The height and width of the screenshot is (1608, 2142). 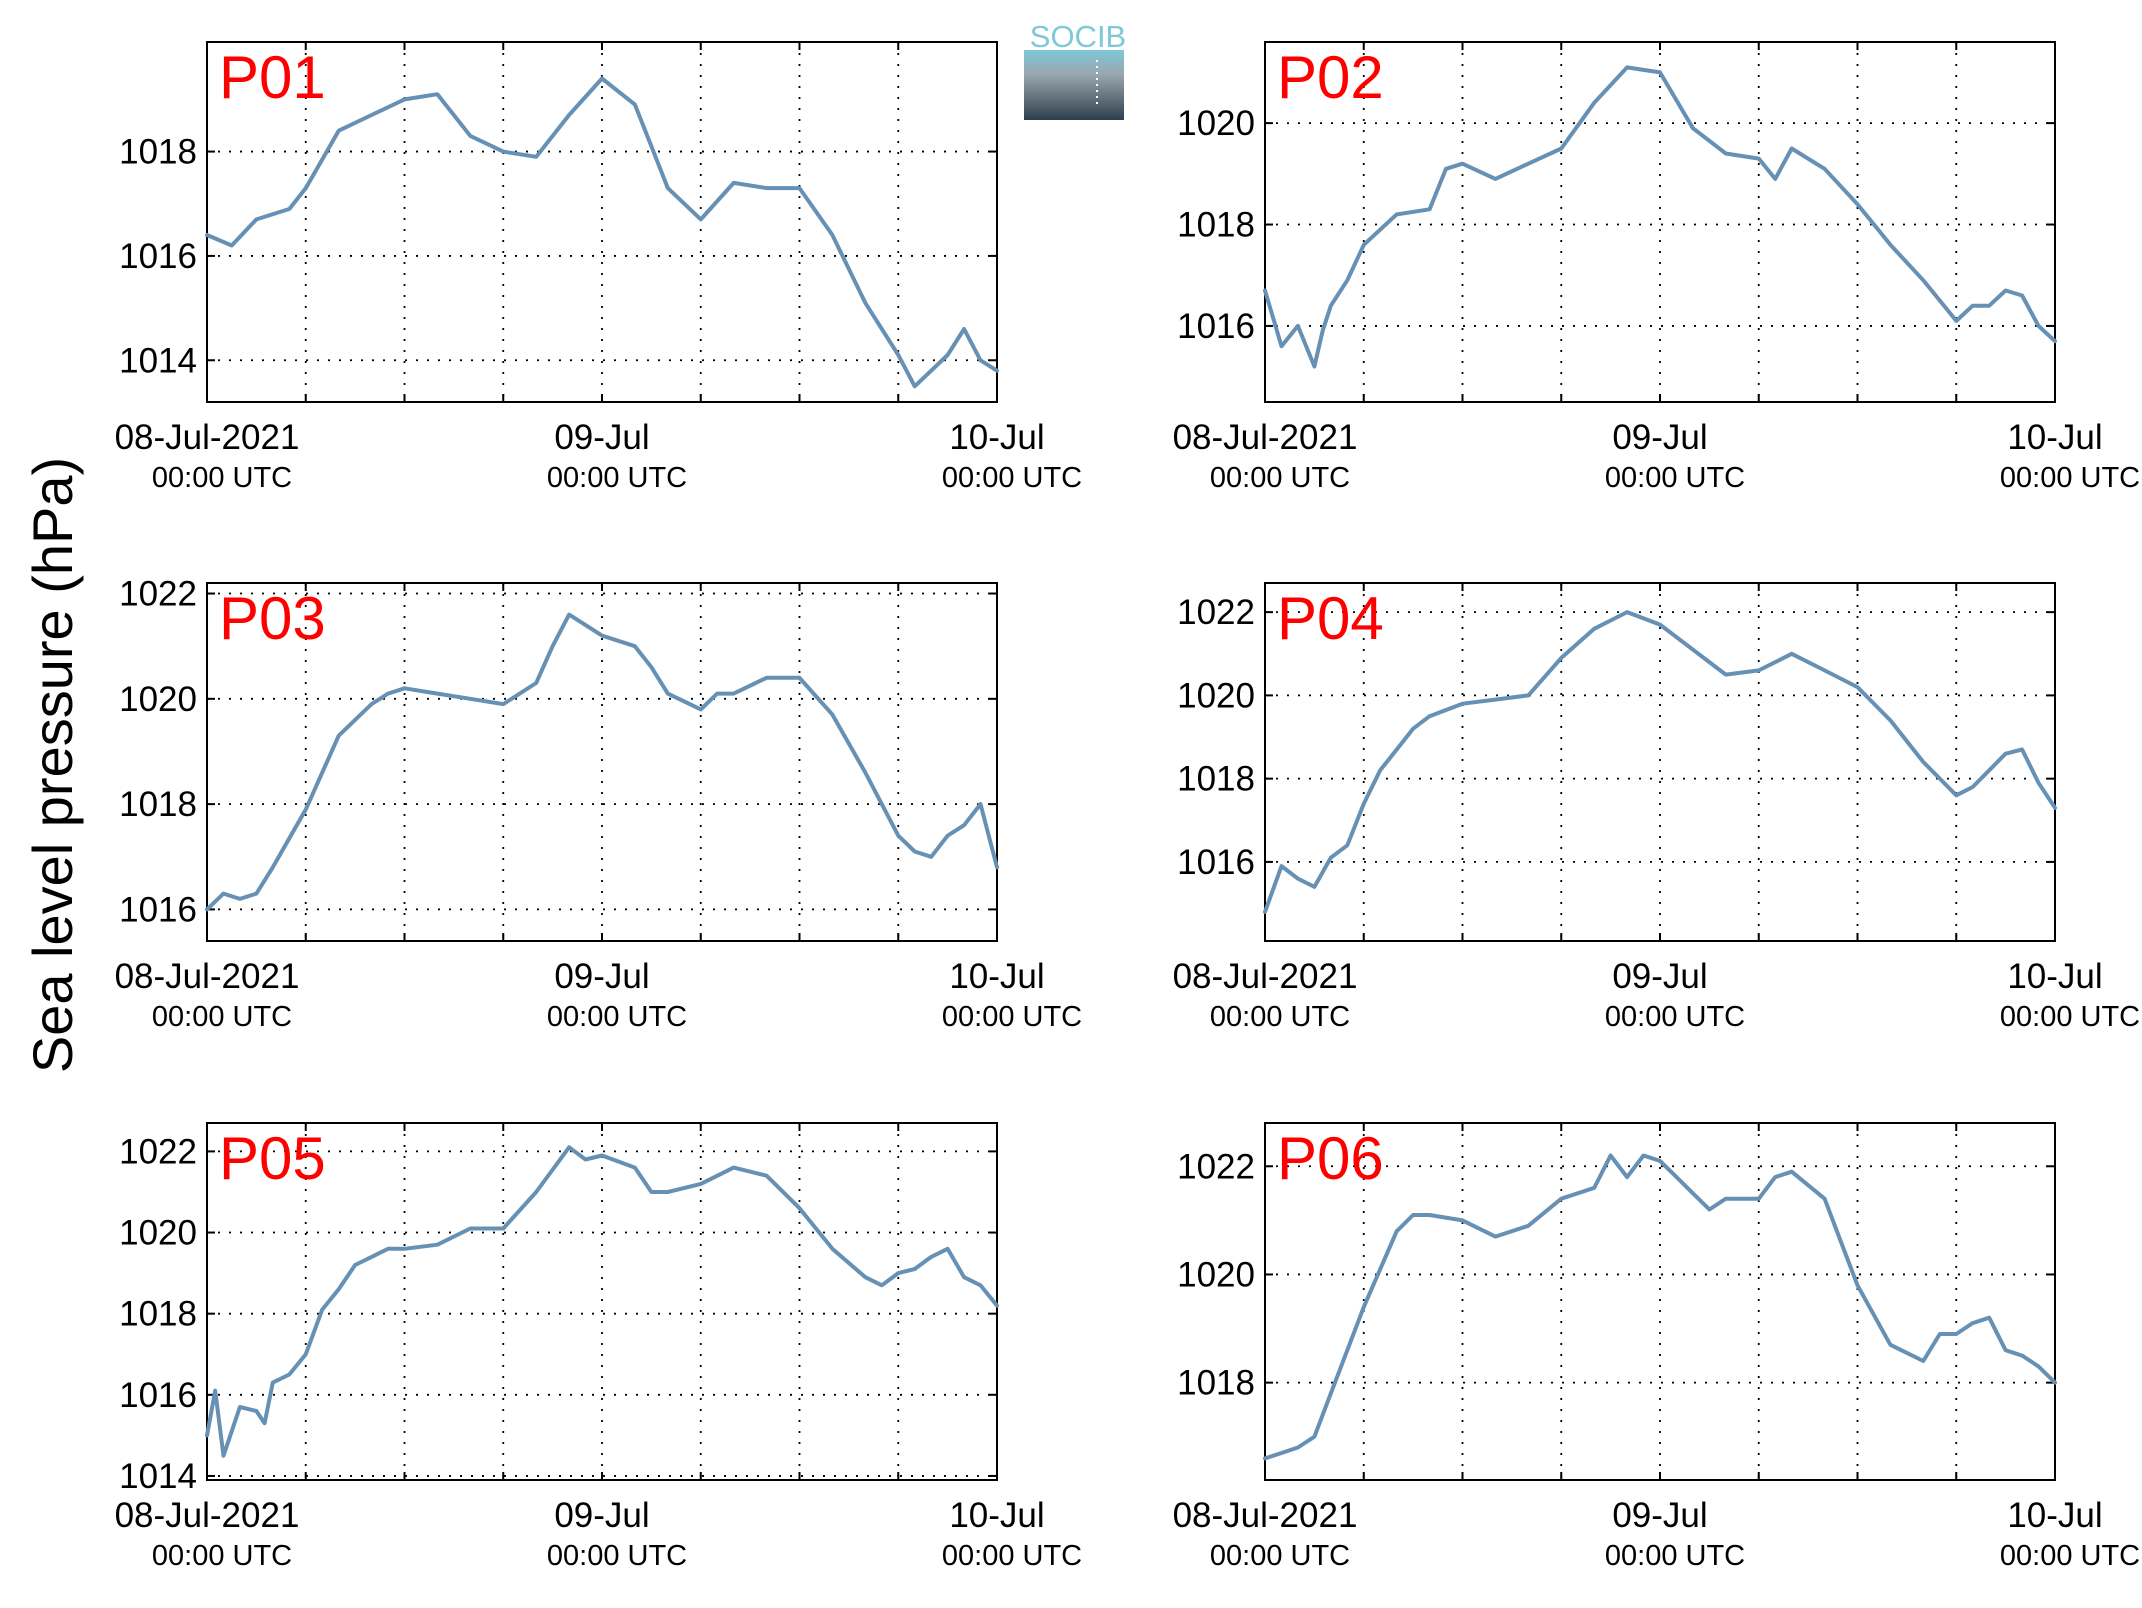 I want to click on panel-label-p04: P04, so click(x=1330, y=618).